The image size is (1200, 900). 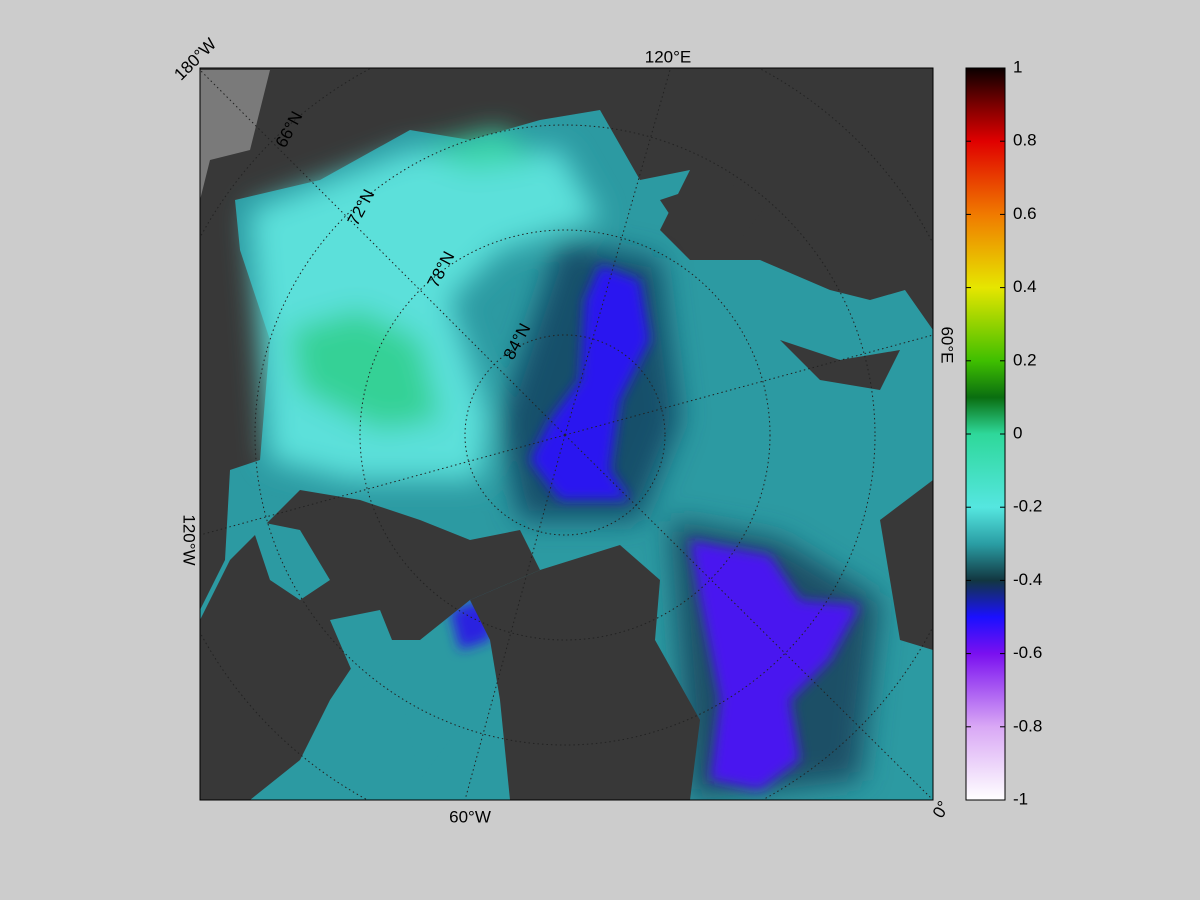 What do you see at coordinates (1025, 359) in the screenshot?
I see `colorbar-tick-label: 0.2` at bounding box center [1025, 359].